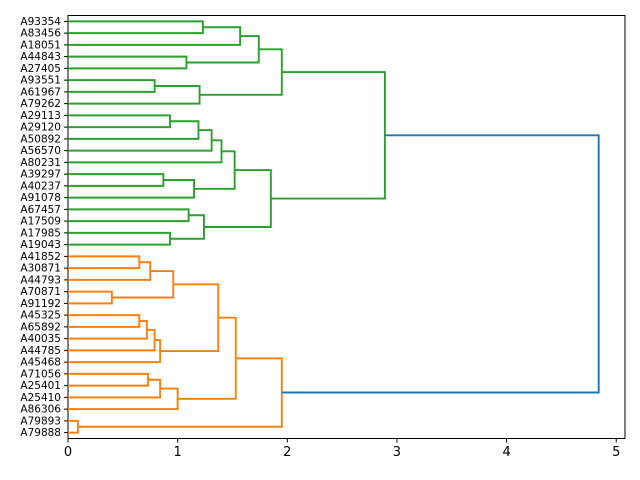 This screenshot has width=640, height=480. I want to click on leaf-label: A29113, so click(40, 116).